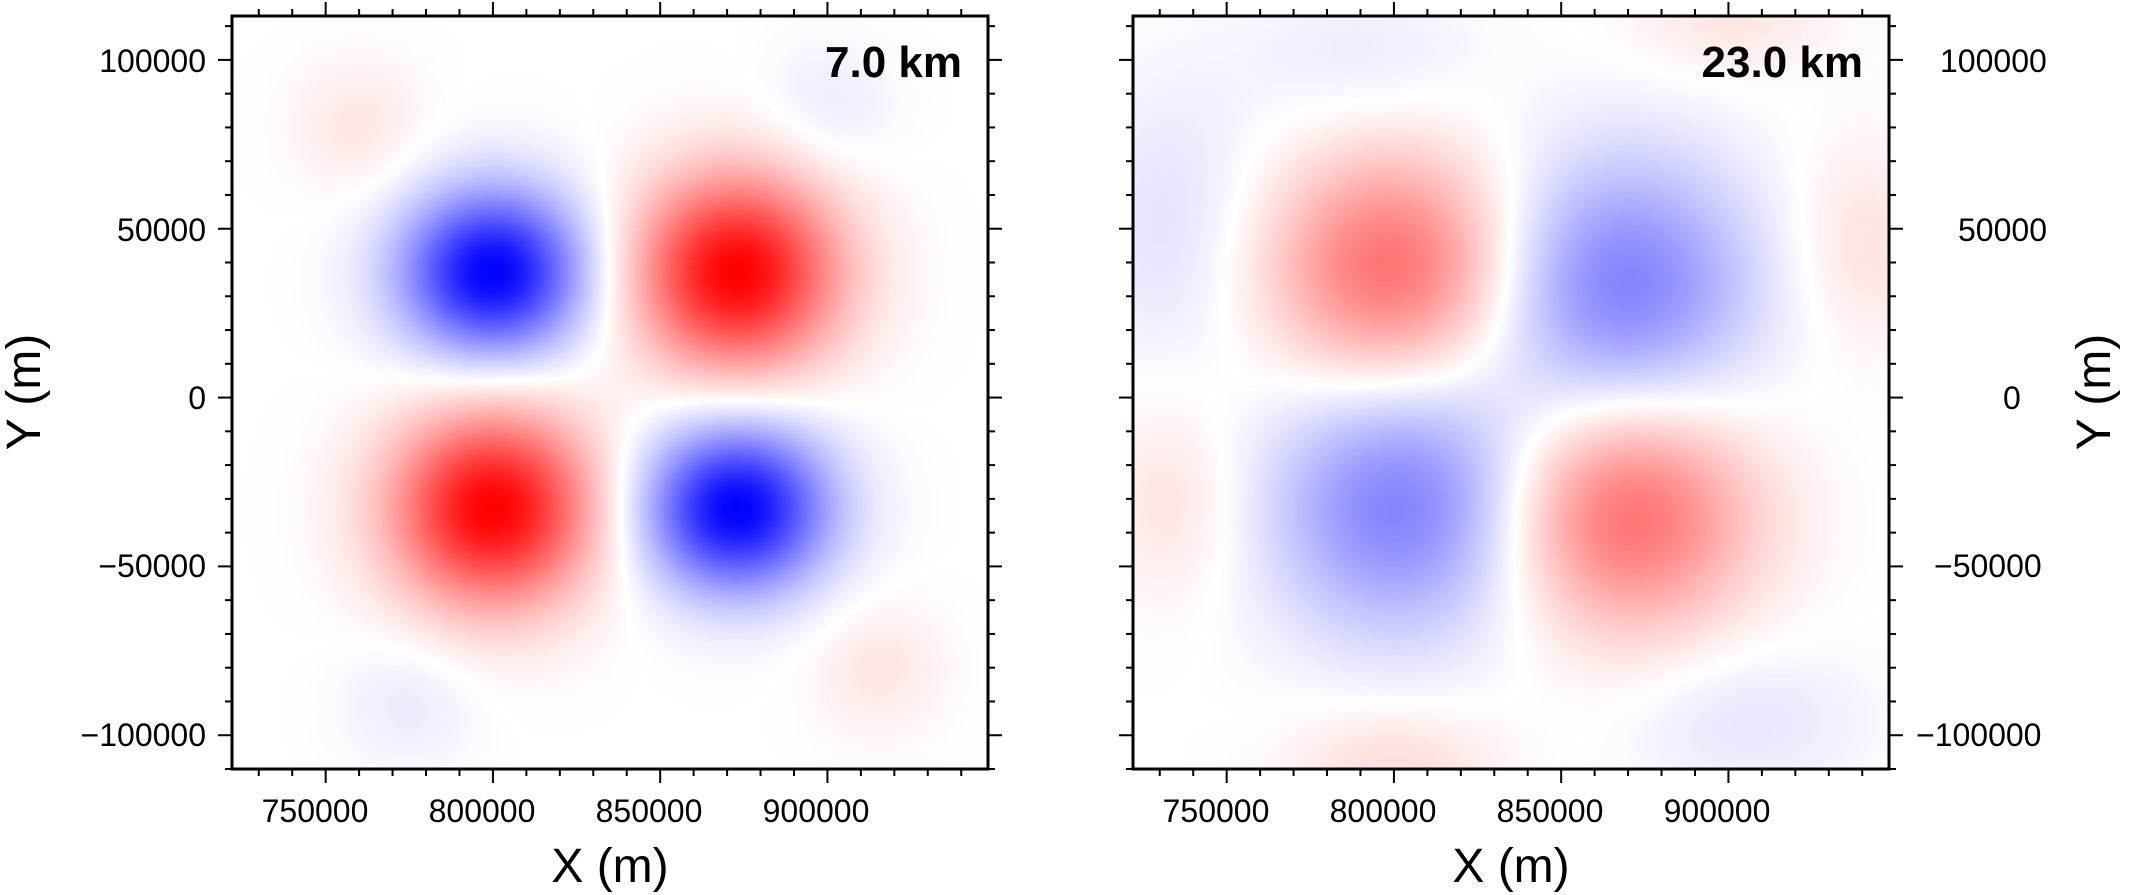 Image resolution: width=2133 pixels, height=895 pixels. I want to click on panel-2-xtick-label: 850000, so click(1550, 811).